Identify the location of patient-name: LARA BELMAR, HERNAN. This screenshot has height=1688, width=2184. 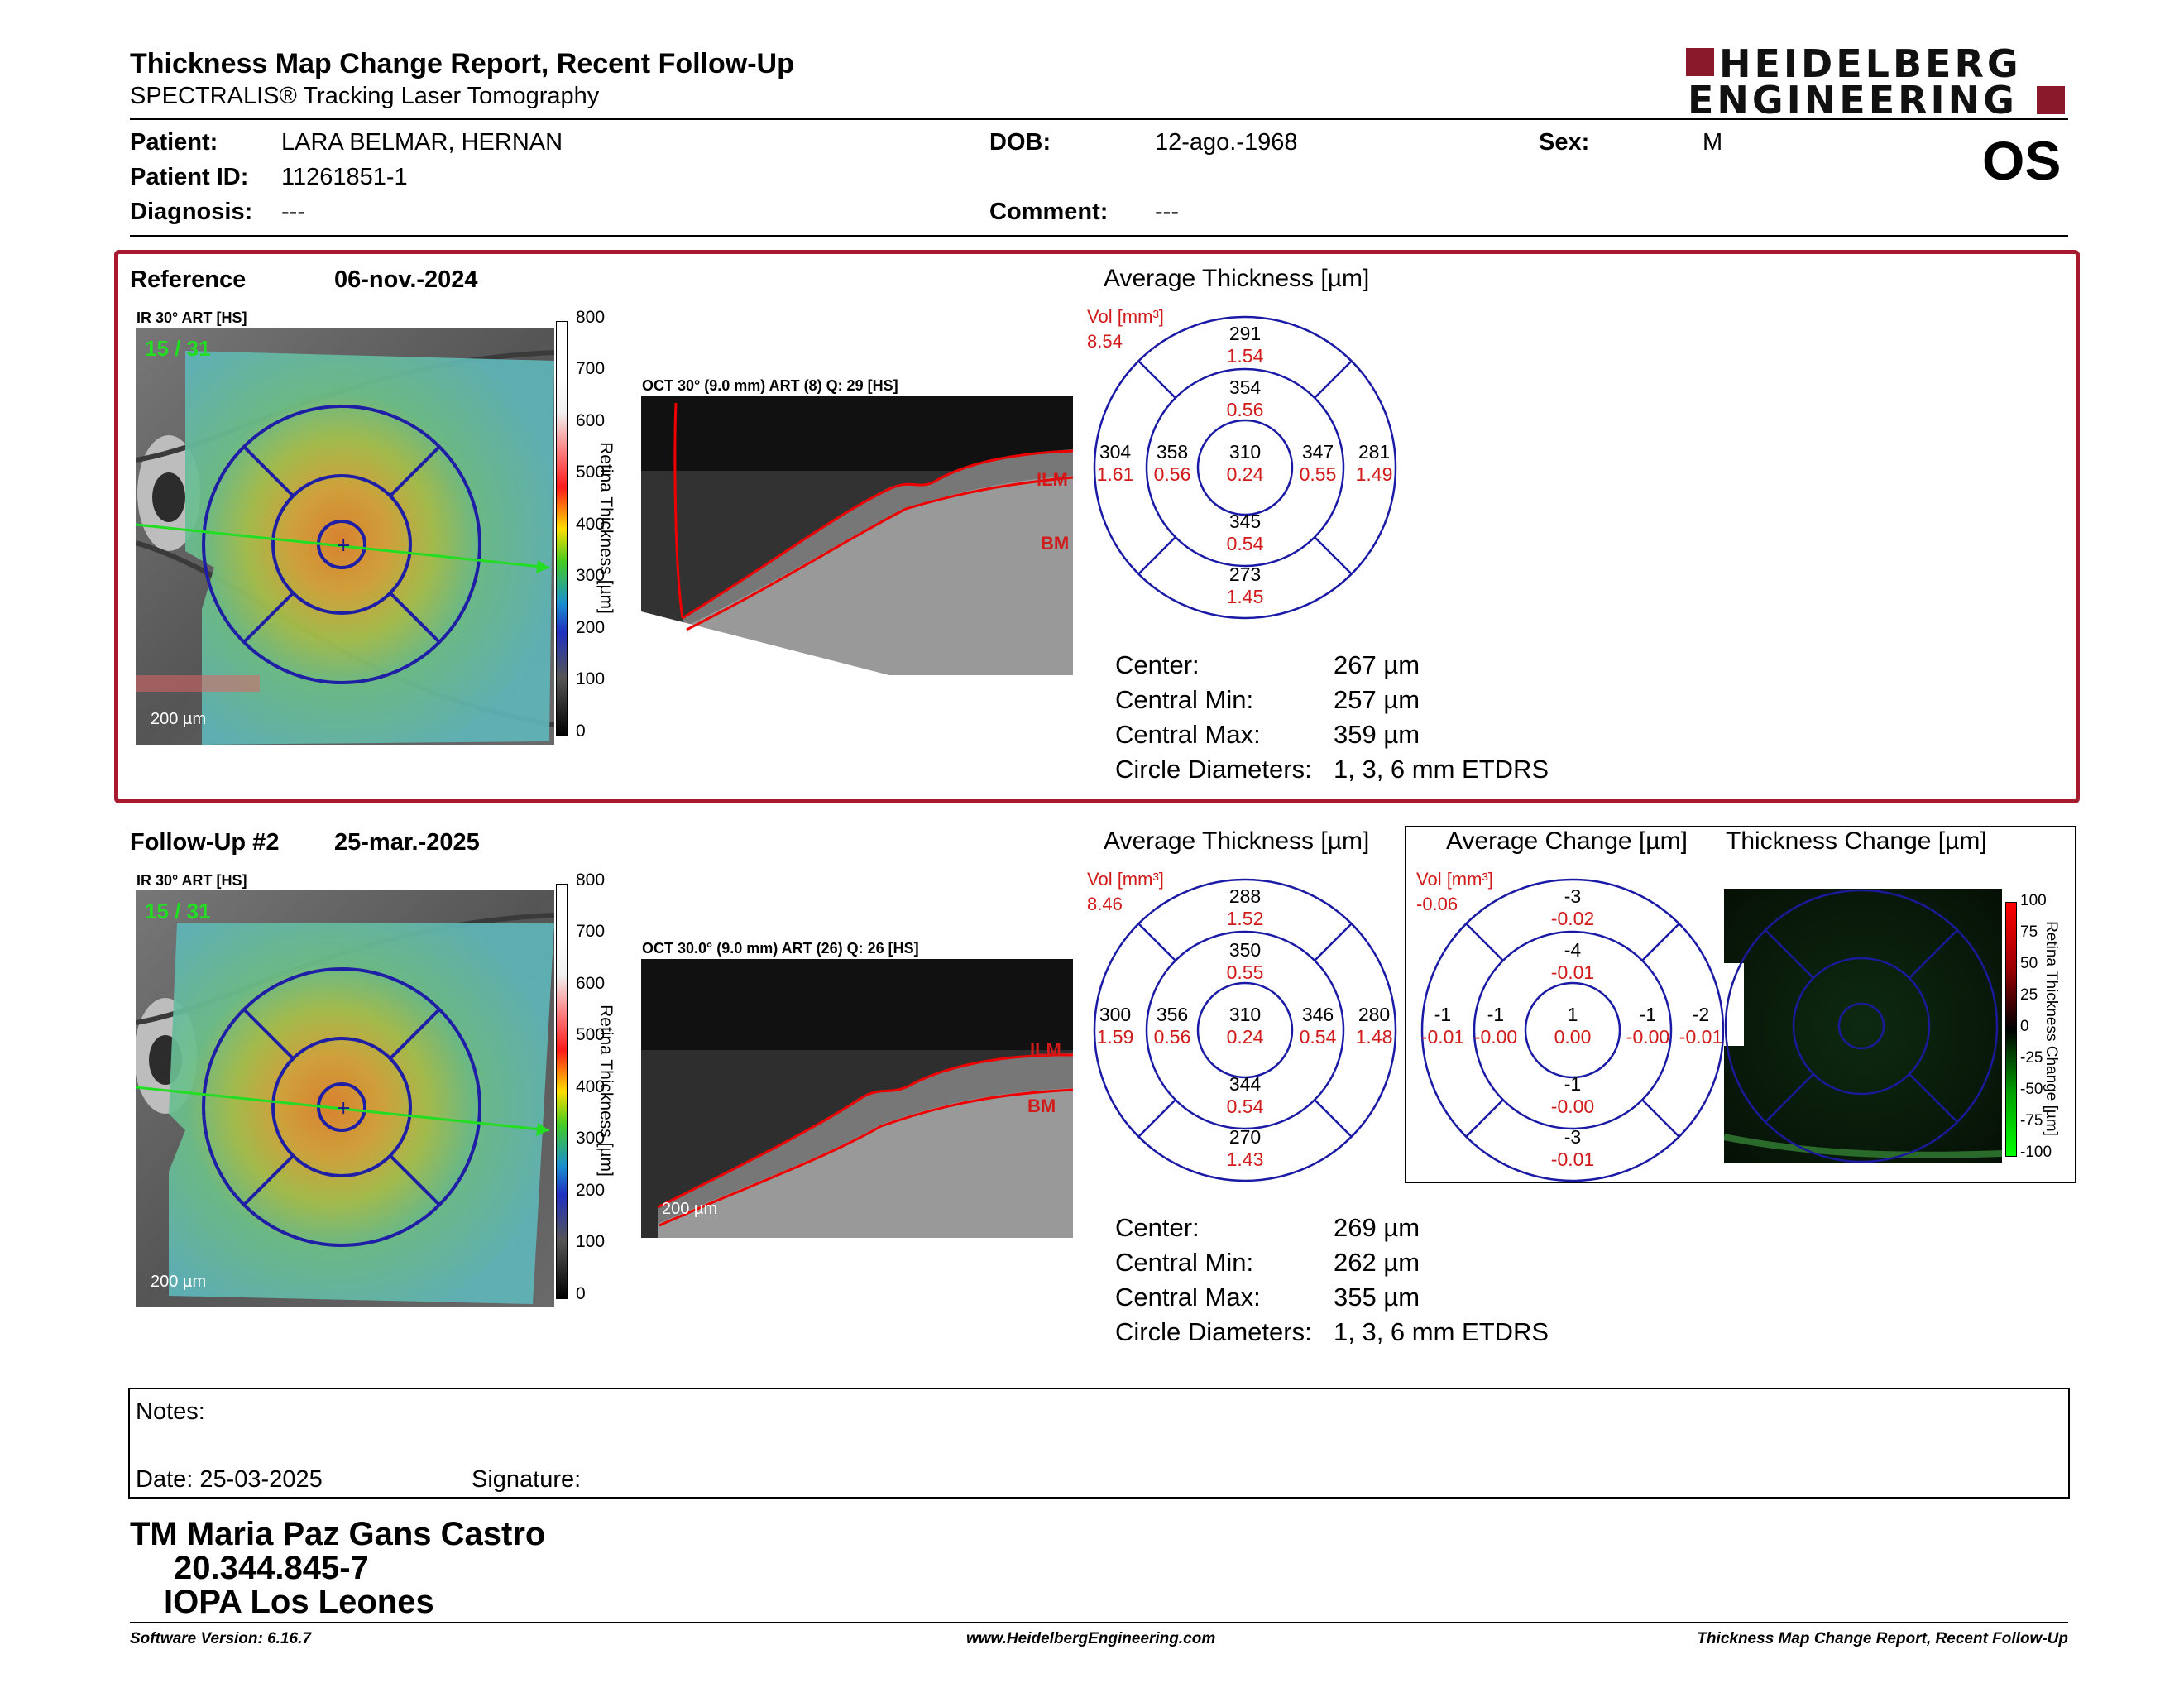
(422, 142).